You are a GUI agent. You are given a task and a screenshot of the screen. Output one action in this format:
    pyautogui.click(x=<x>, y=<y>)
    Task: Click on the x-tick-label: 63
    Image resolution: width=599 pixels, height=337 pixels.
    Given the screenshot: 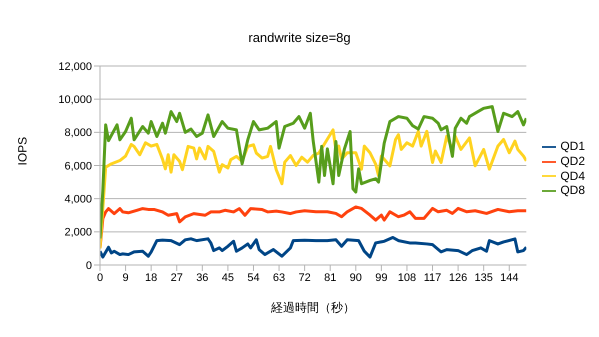 What is the action you would take?
    pyautogui.click(x=279, y=278)
    